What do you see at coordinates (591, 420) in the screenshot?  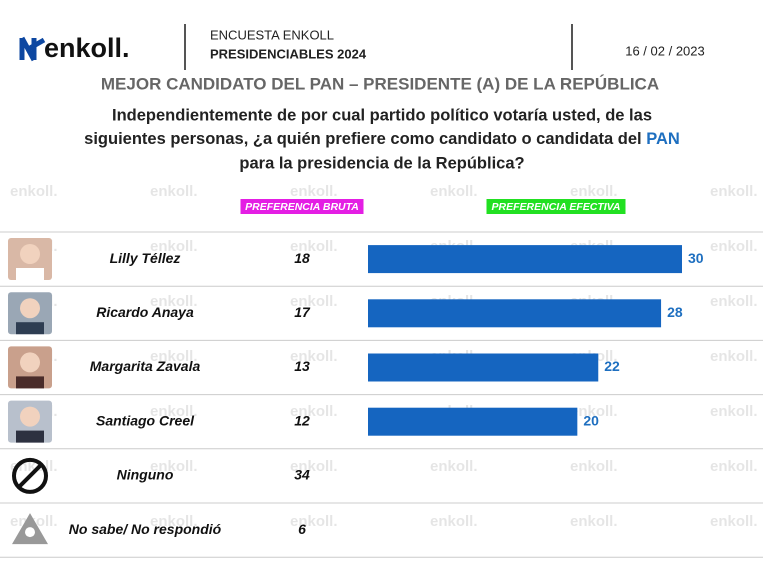 I see `value-label: 20` at bounding box center [591, 420].